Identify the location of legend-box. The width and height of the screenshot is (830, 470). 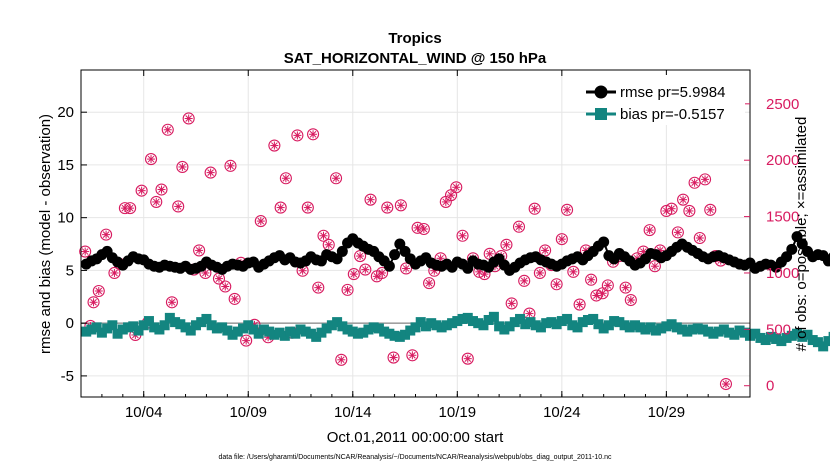
(665, 100).